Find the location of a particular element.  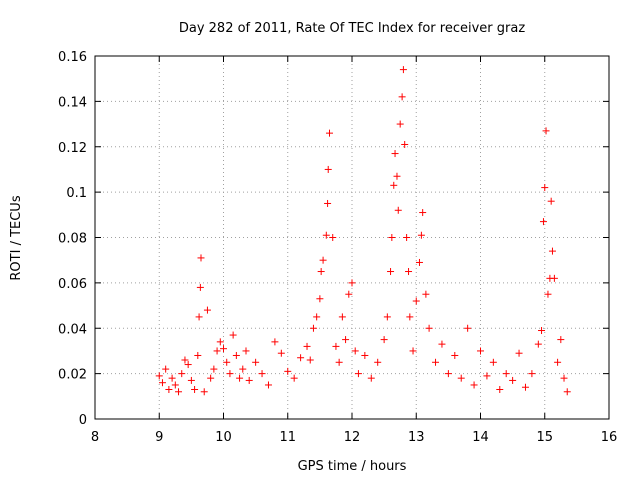

y-tick-label: 0.16 is located at coordinates (72, 57).